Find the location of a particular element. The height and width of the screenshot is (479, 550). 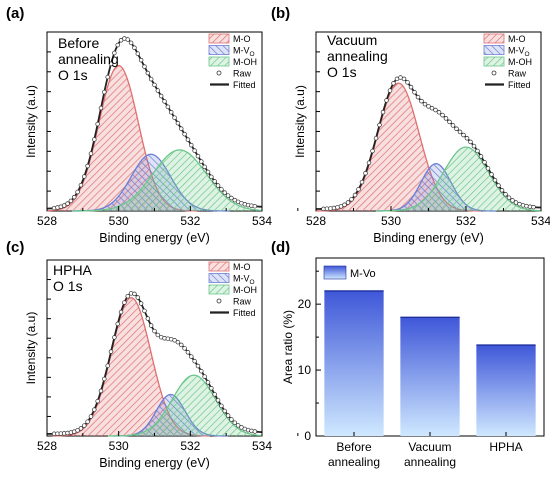

legend-label: Raw is located at coordinates (242, 302).